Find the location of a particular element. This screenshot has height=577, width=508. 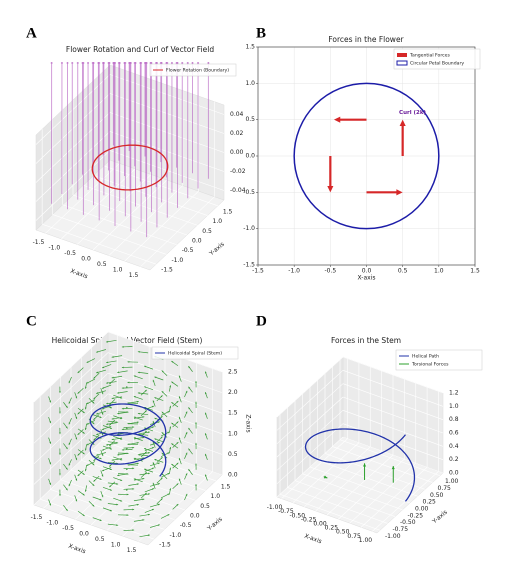

legend-label: Tangential Forces is located at coordinates (429, 56).